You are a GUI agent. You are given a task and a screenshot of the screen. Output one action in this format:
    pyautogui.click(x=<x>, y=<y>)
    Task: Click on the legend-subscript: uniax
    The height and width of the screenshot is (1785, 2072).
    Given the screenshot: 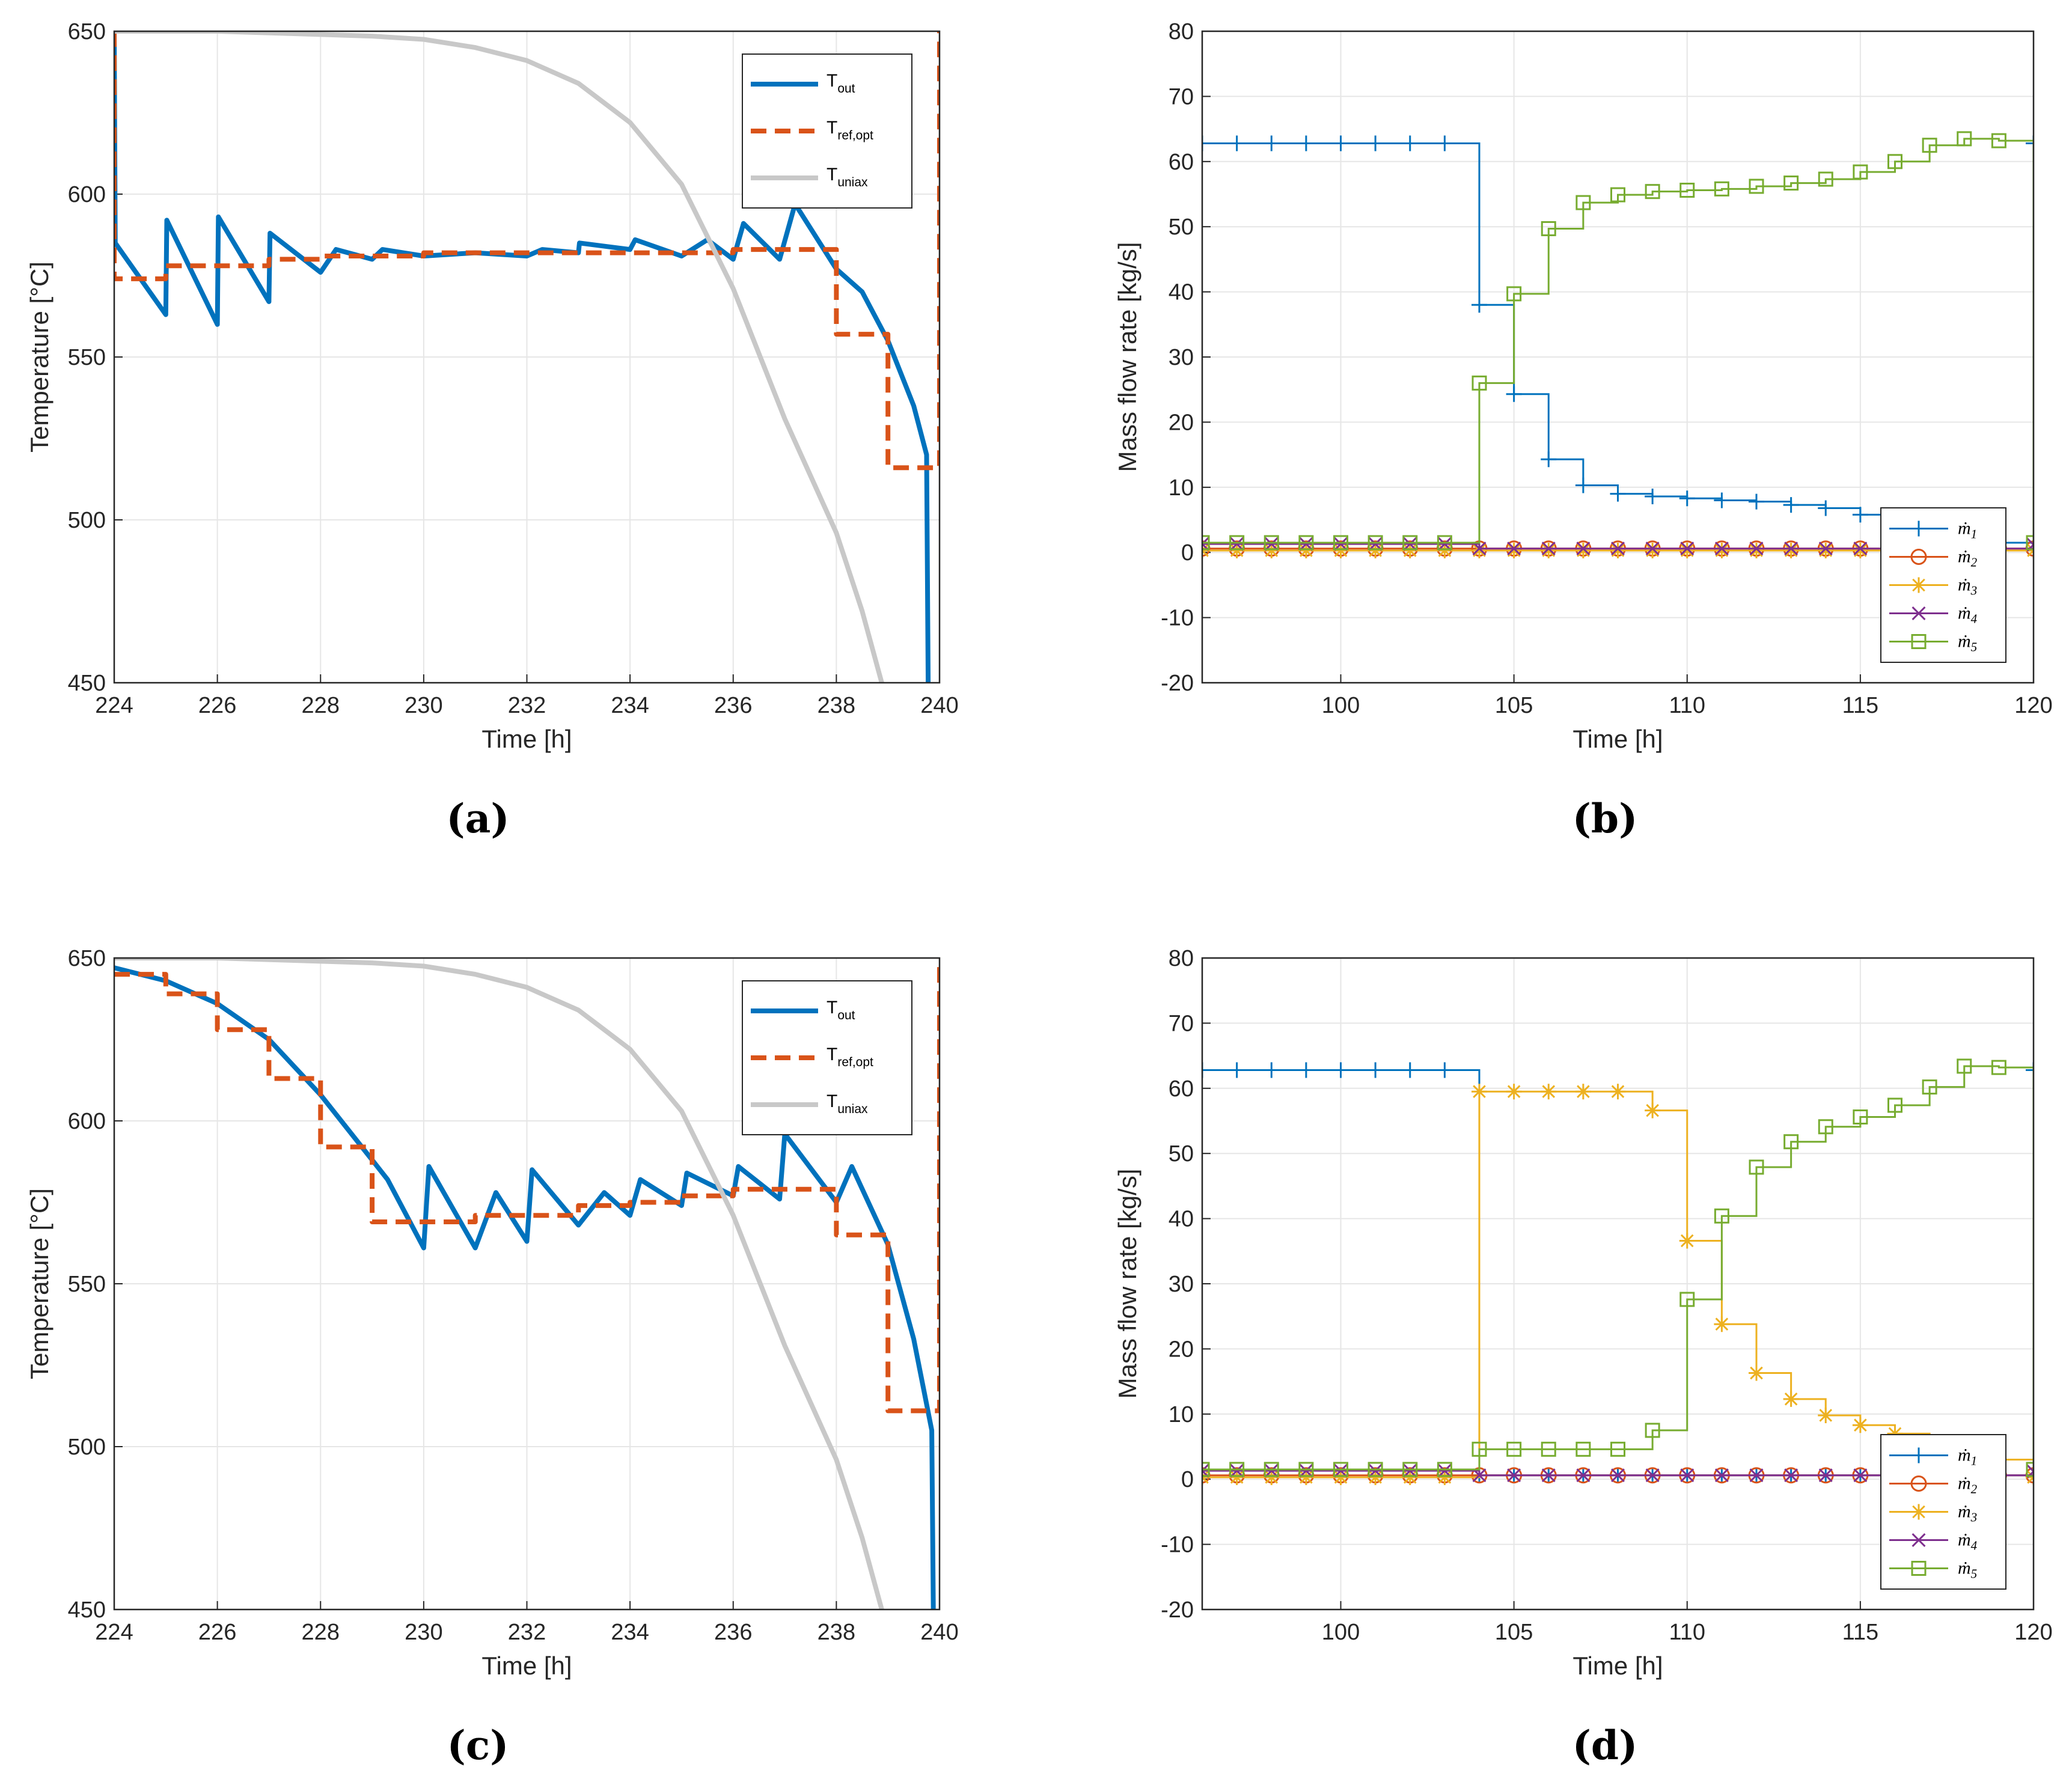 What is the action you would take?
    pyautogui.click(x=852, y=182)
    